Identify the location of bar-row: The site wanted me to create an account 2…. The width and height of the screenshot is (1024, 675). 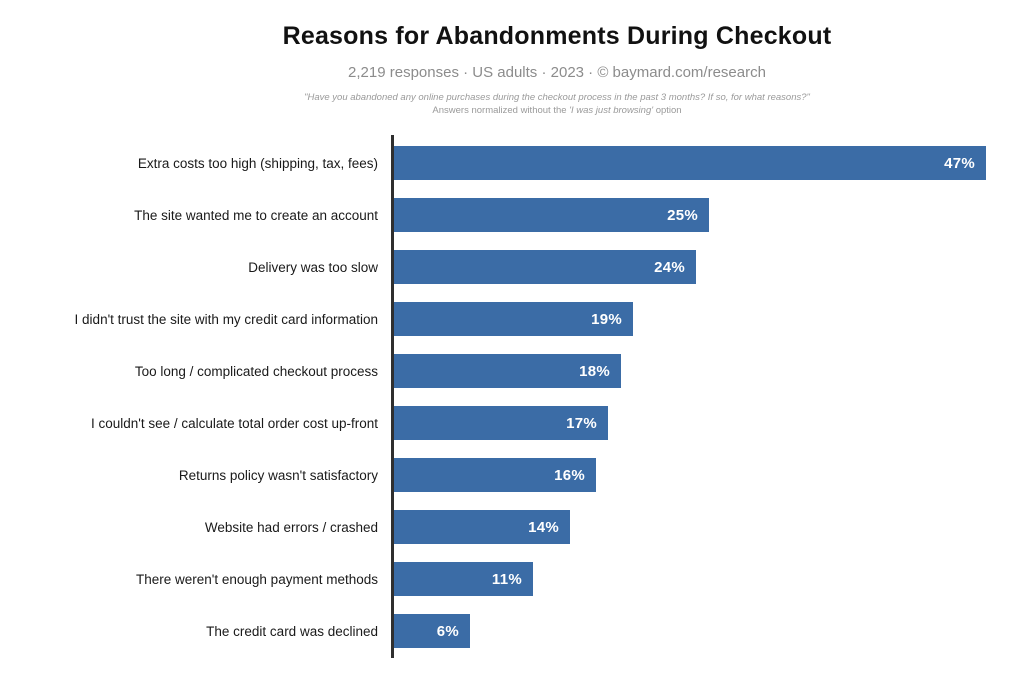
(512, 215).